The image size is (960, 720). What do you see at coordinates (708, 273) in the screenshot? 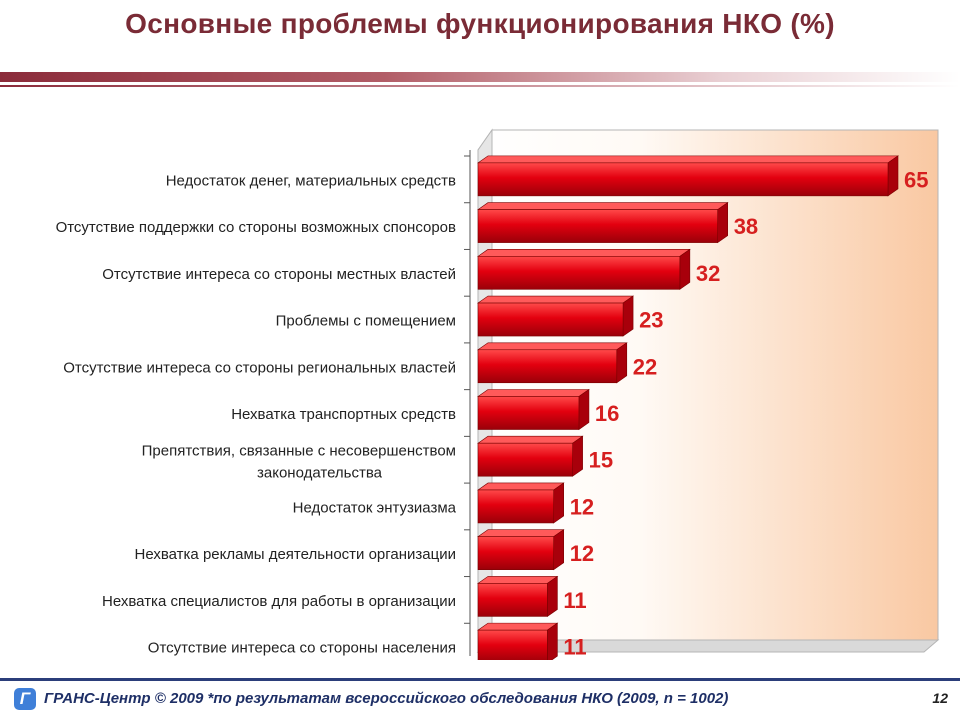
I see `value-label: 32` at bounding box center [708, 273].